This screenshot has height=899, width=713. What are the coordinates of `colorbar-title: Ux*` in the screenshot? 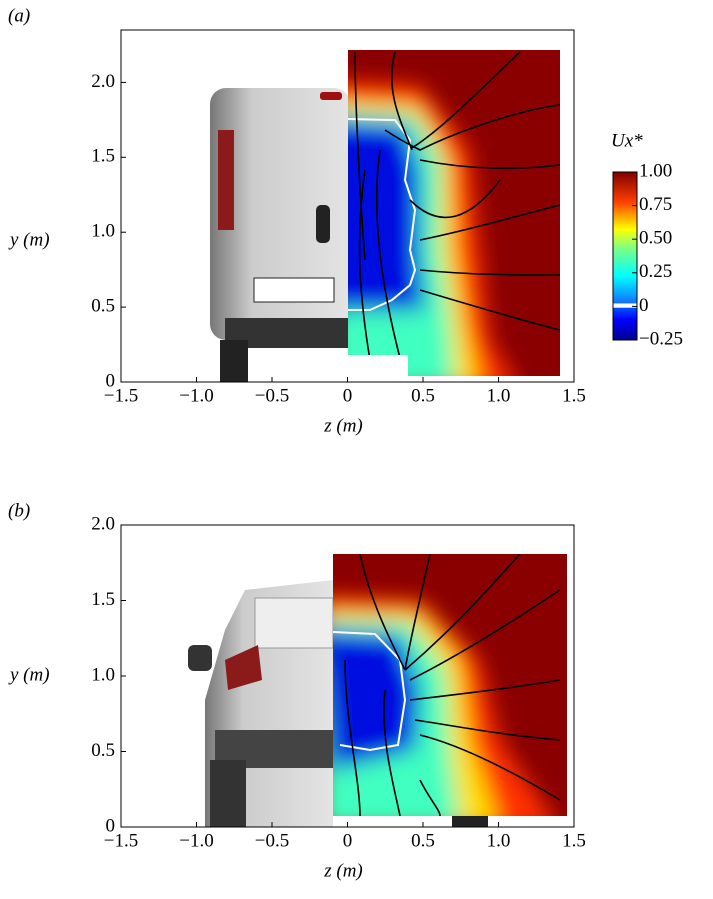 It's located at (627, 140).